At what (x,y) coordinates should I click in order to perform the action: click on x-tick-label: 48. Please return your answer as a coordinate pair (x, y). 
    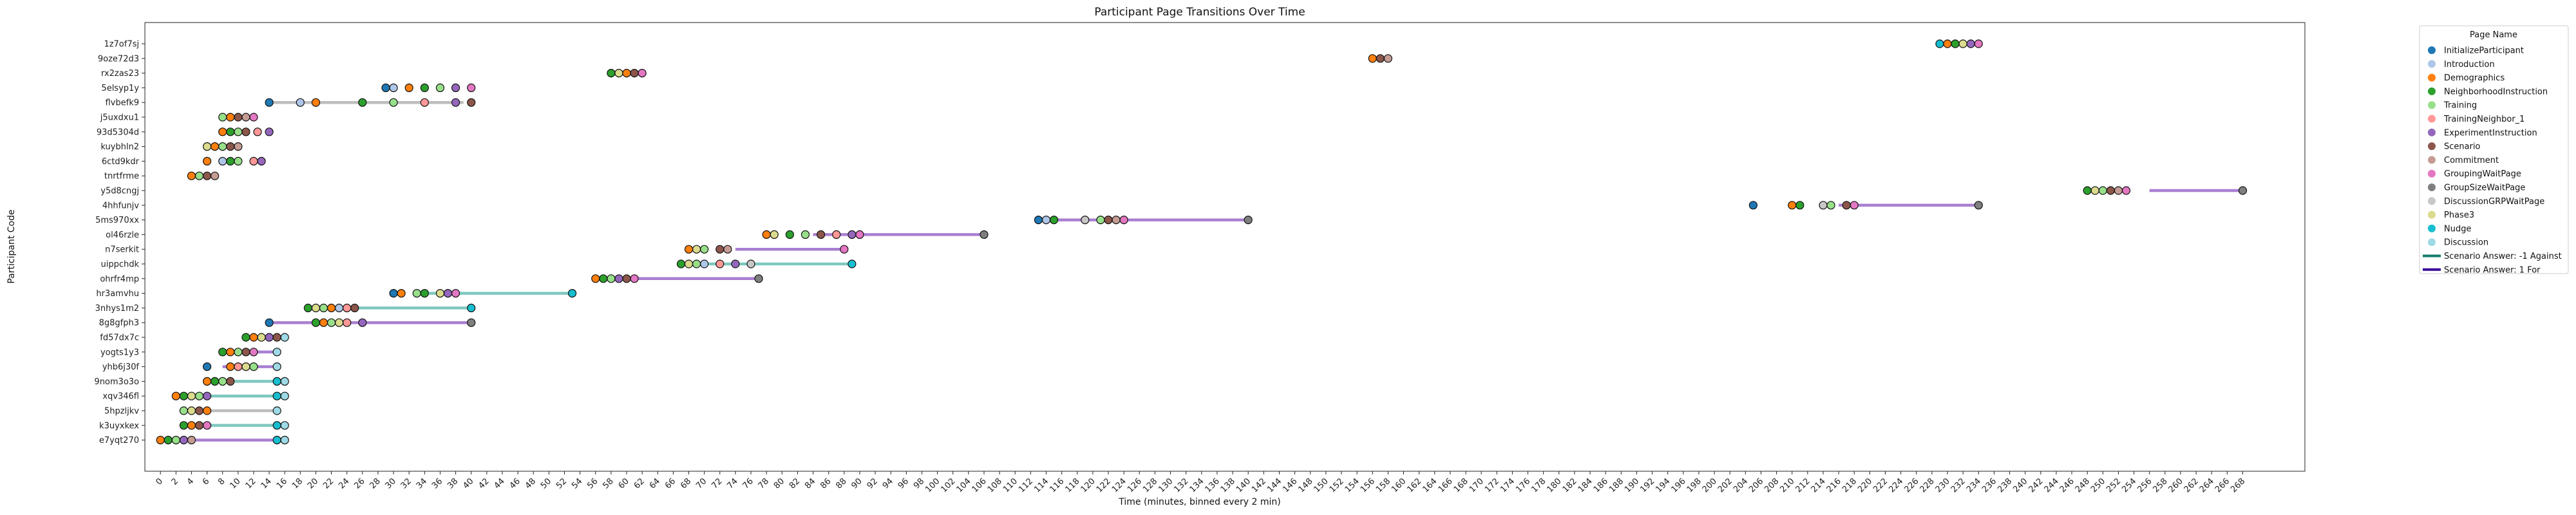
    Looking at the image, I should click on (531, 484).